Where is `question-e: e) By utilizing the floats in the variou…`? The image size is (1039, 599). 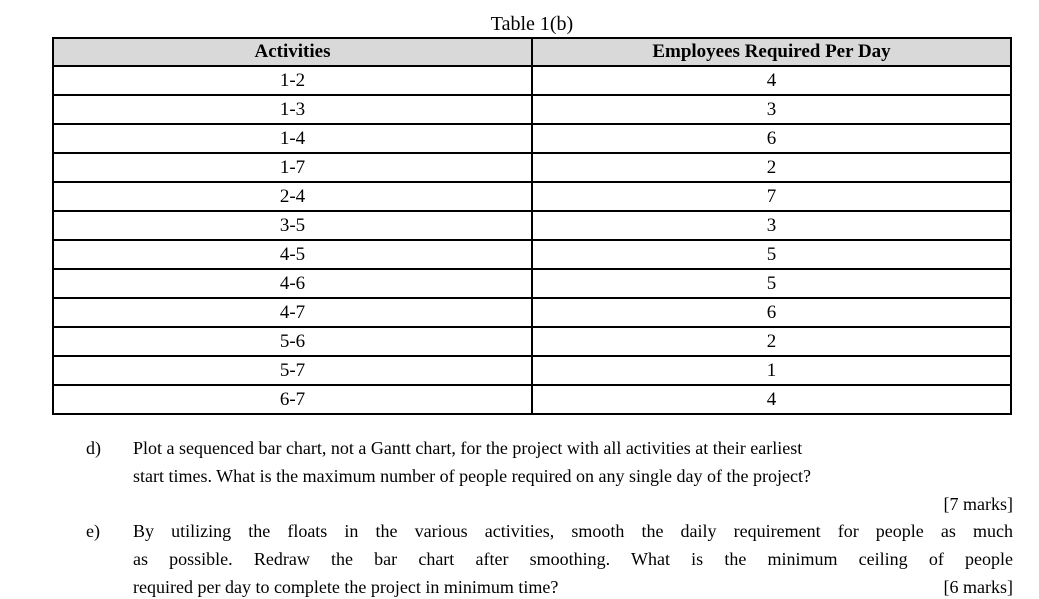
question-e: e) By utilizing the floats in the variou… is located at coordinates (549, 558).